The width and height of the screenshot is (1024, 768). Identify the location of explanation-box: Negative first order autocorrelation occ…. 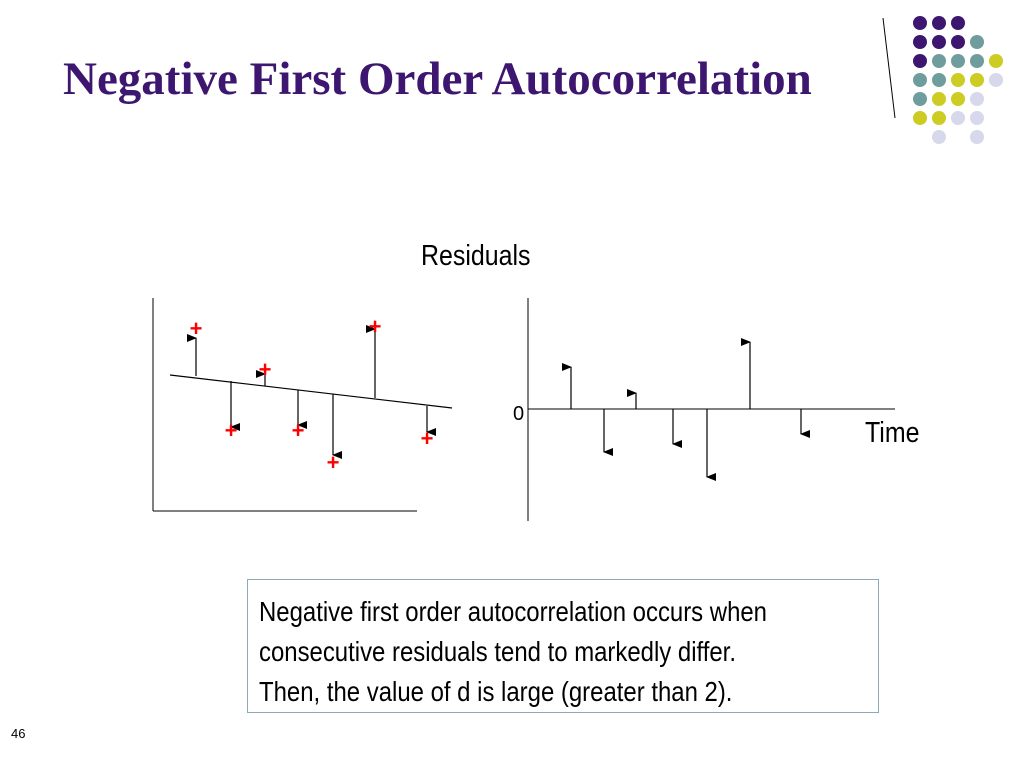
(563, 646).